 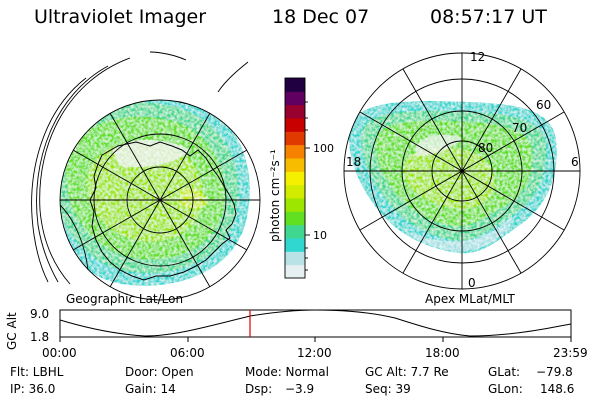 What do you see at coordinates (570, 353) in the screenshot?
I see `time-tick-2359: 23:59` at bounding box center [570, 353].